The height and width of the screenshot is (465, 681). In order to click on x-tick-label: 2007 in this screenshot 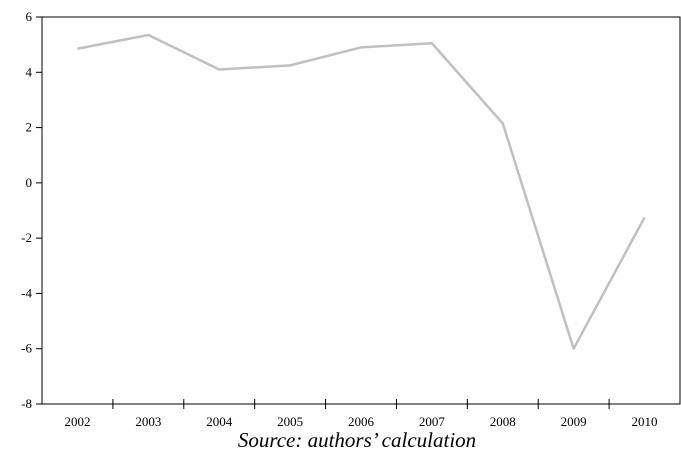, I will do `click(432, 421)`.